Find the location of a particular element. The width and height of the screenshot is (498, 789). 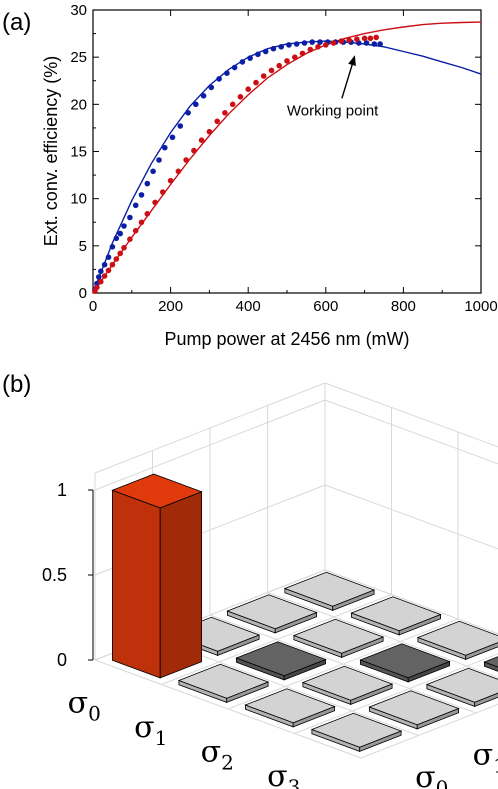

y-axis-label: Ext. conv. efficiency (%) is located at coordinates (51, 151).